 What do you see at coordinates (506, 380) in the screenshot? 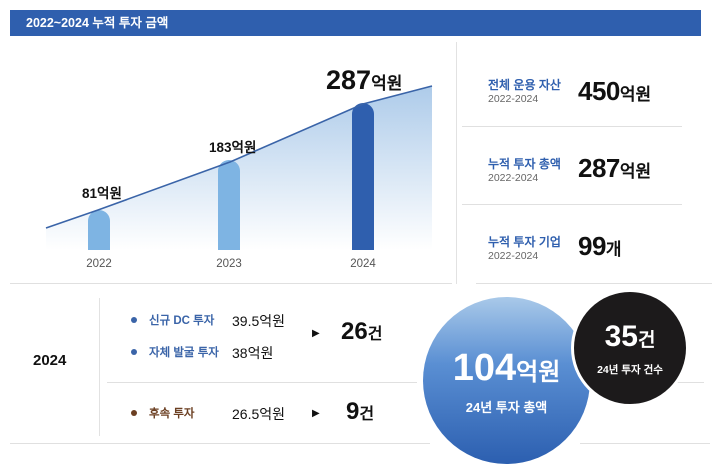
I see `total-investment-circle: 104억원 24년 투자 총액` at bounding box center [506, 380].